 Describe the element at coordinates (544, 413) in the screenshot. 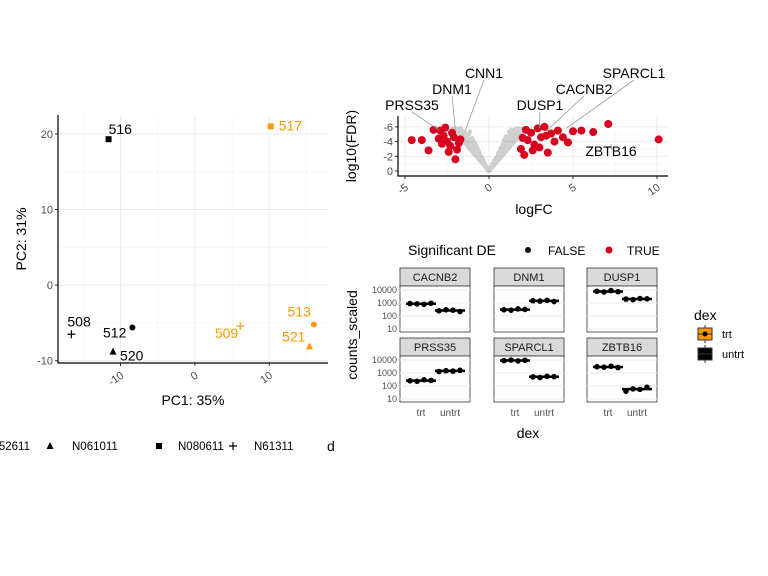

I see `x-tick-label: untrt` at that location.